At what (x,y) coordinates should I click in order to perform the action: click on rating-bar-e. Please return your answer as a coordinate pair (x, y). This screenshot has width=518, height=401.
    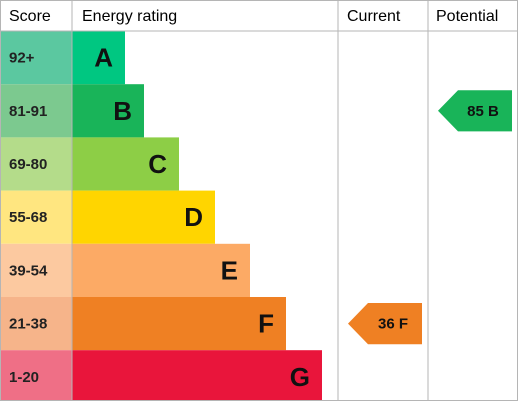
    Looking at the image, I should click on (161, 270).